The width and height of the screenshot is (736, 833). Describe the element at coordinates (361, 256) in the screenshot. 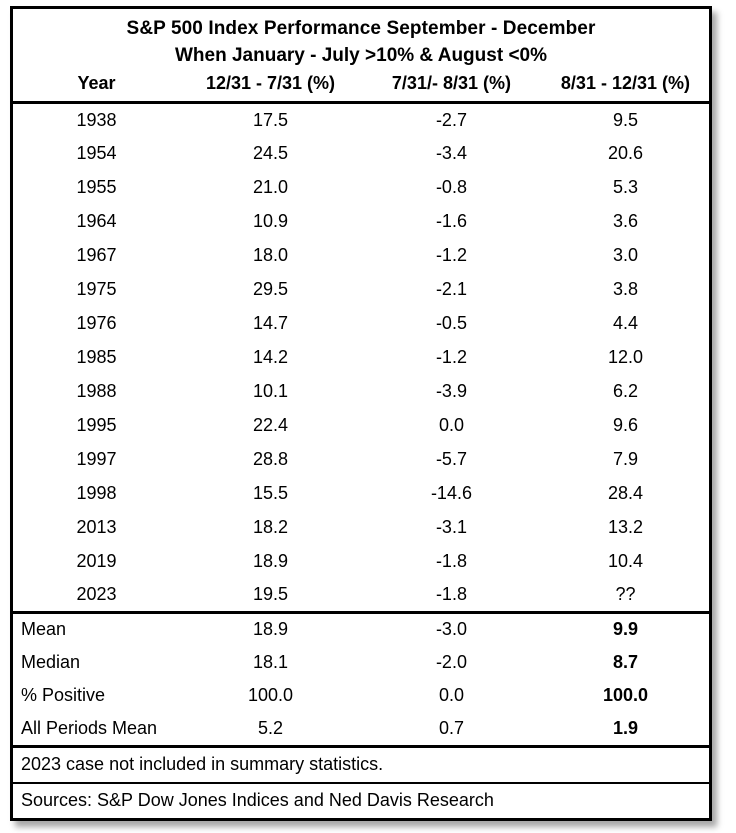

I see `table-row: 1967 18.0 -1.2 3.0` at that location.